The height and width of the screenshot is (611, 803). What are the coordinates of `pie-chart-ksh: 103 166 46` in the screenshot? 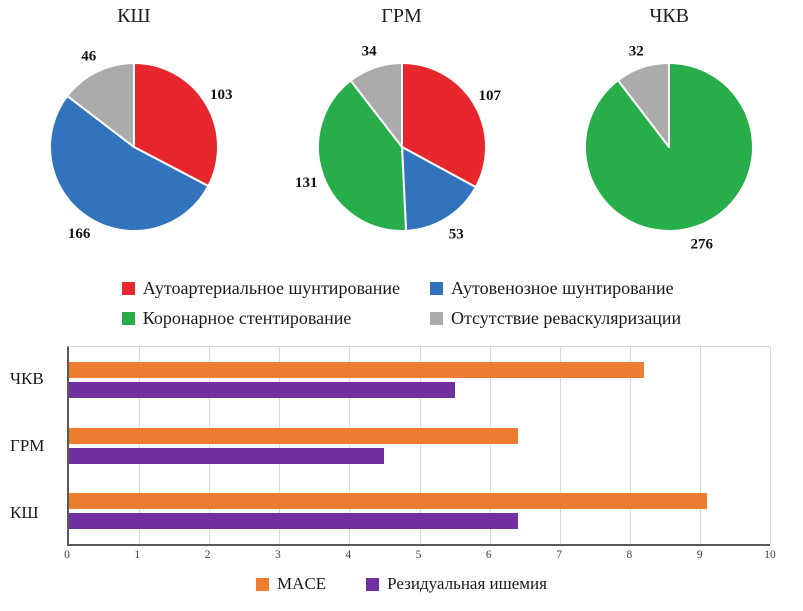 It's located at (140, 145).